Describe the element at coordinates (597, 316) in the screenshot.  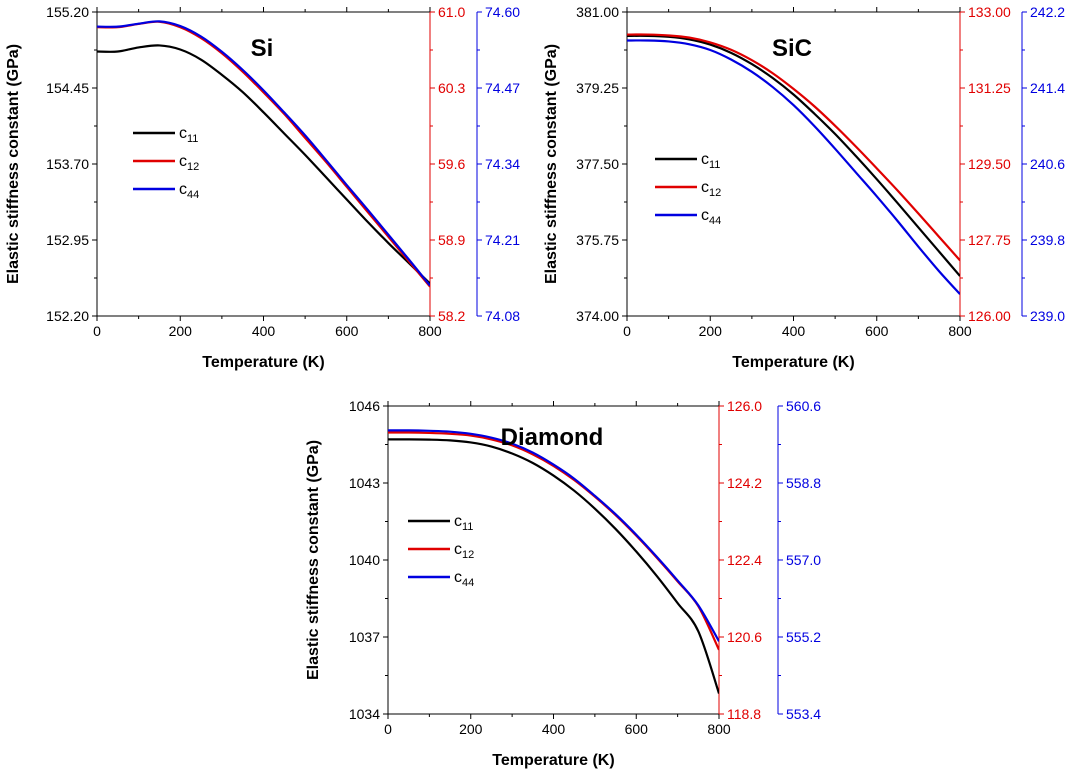
I see `y-tick-label-left: 374.00` at that location.